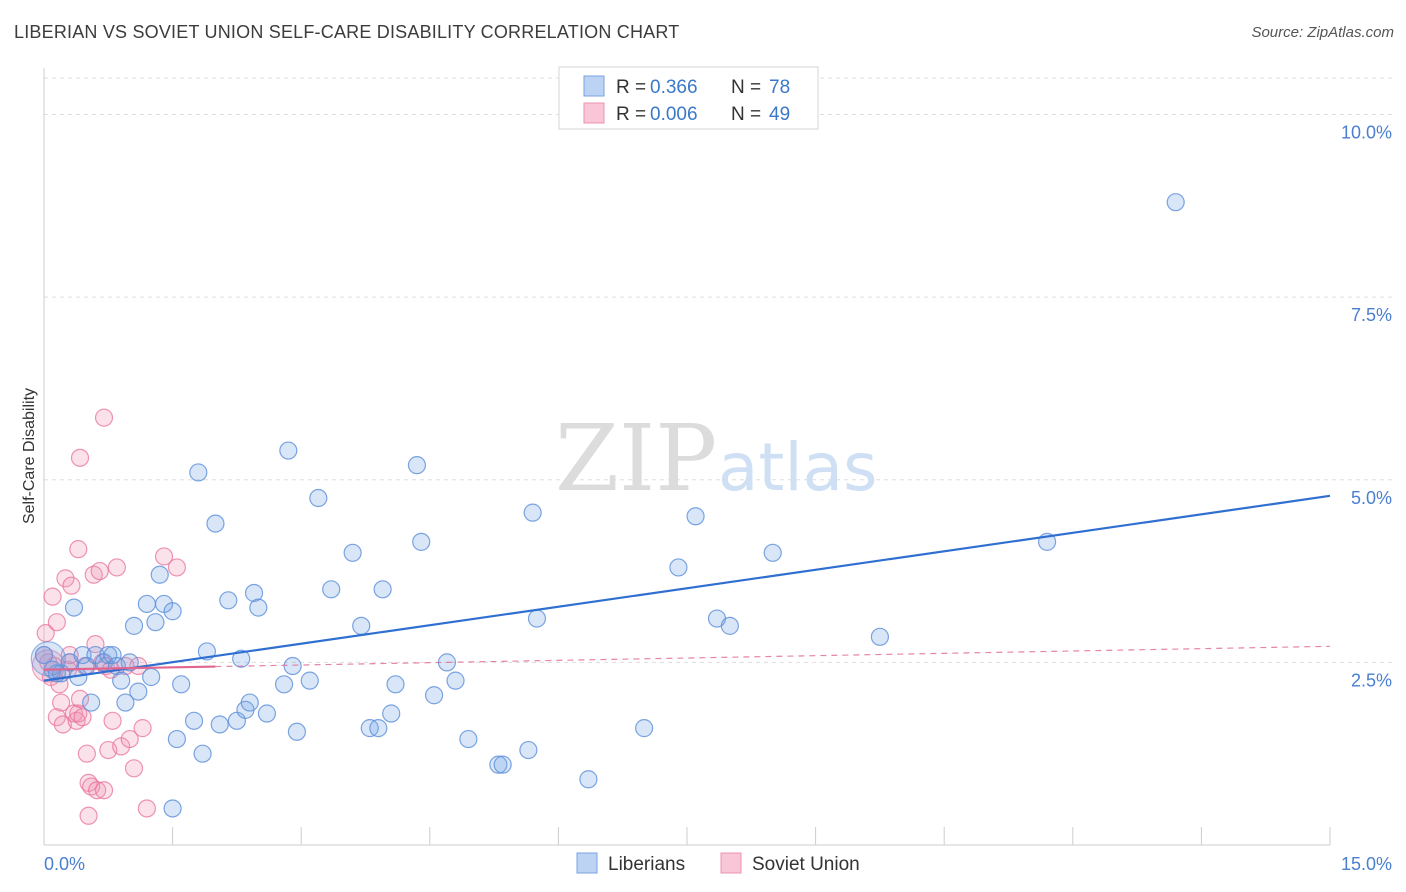 This screenshot has height=892, width=1406. Describe the element at coordinates (674, 87) in the screenshot. I see `legend-r-value-1: 0.366` at that location.